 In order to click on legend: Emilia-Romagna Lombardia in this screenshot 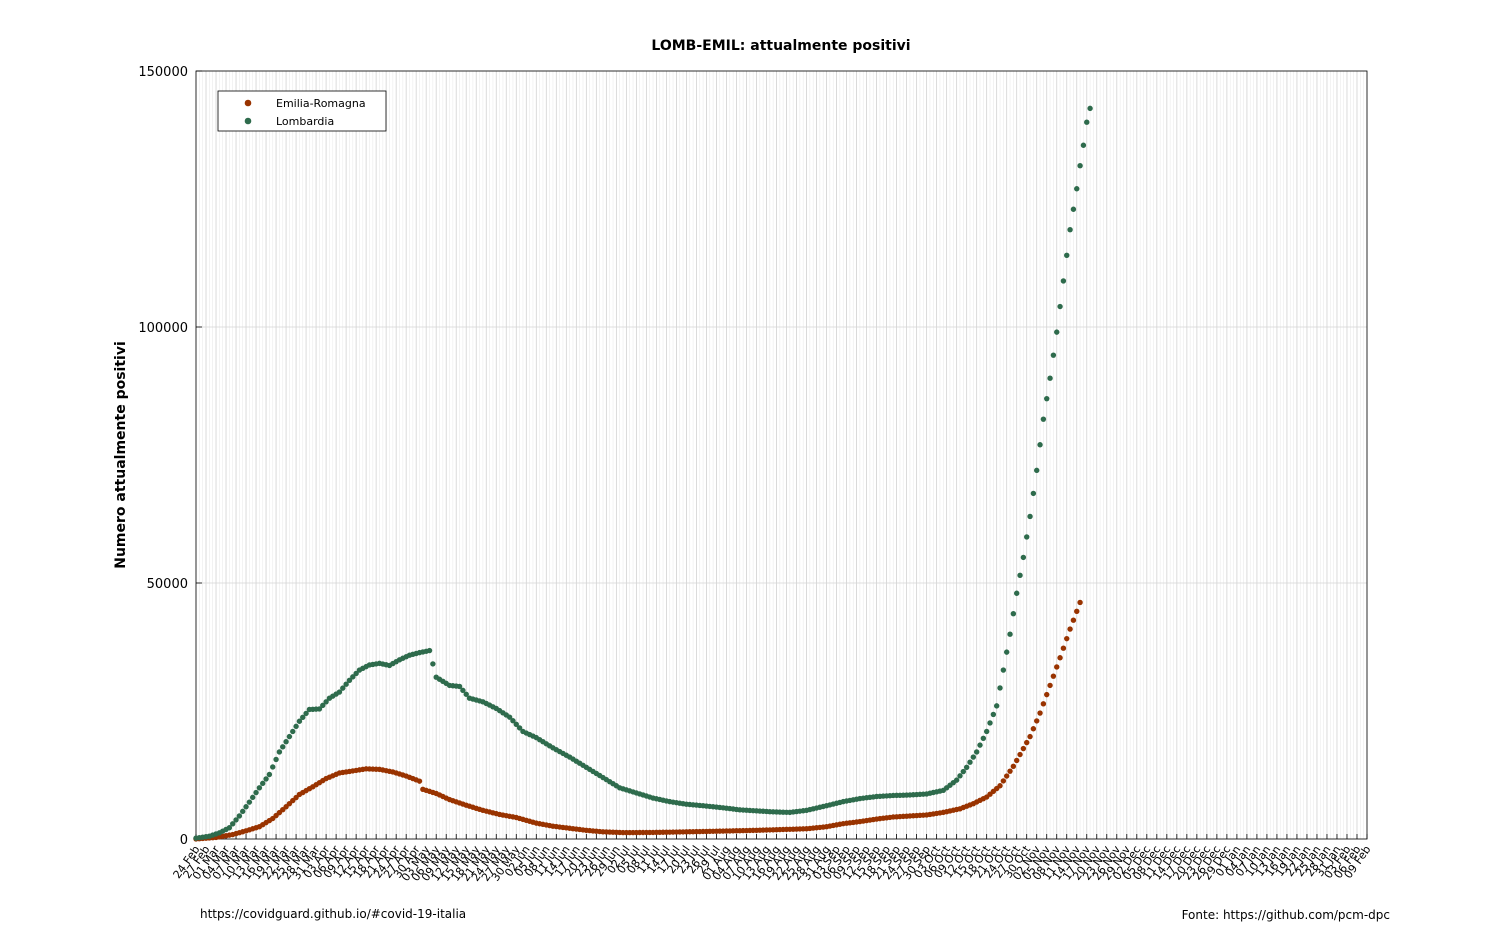, I will do `click(302, 111)`.